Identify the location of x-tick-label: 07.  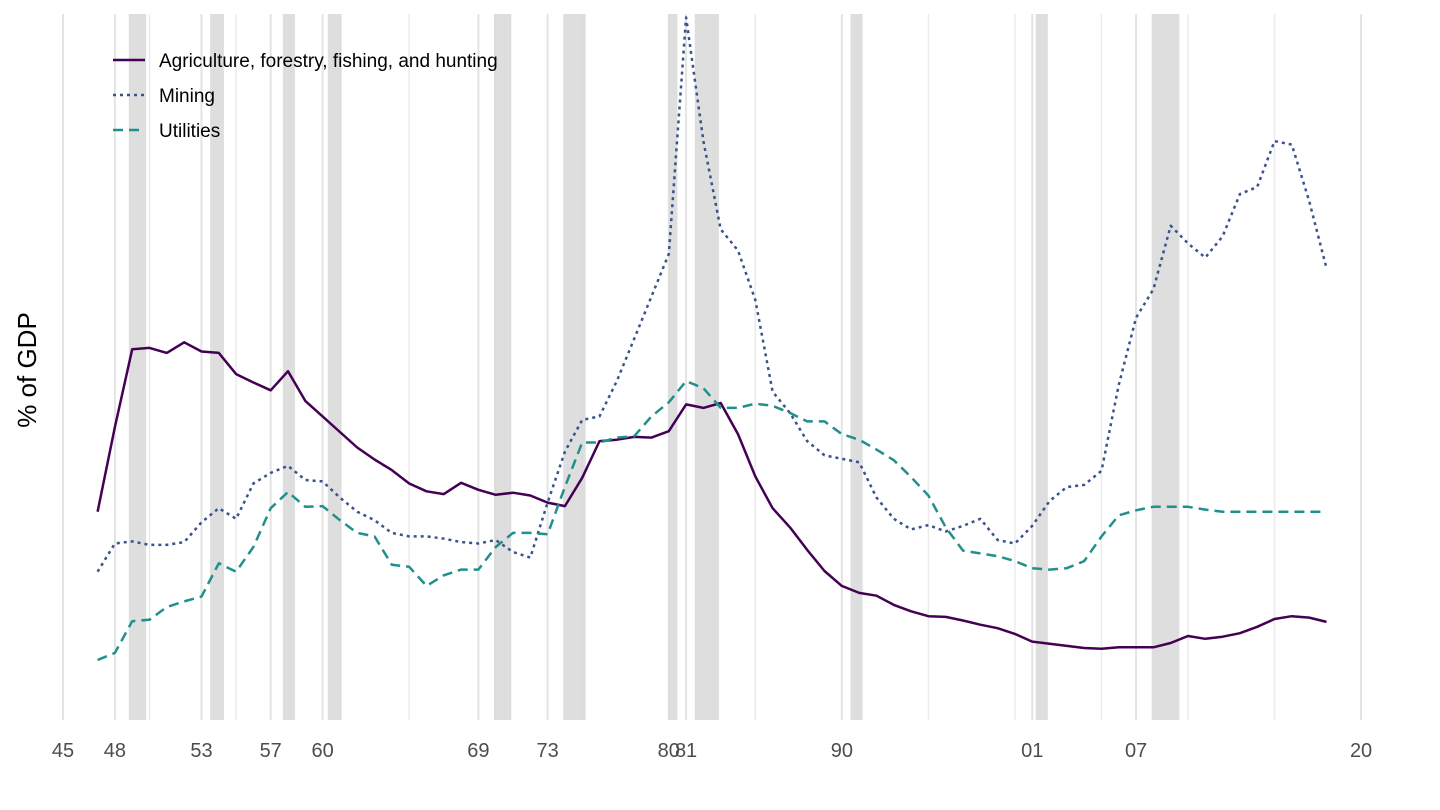
(1136, 751).